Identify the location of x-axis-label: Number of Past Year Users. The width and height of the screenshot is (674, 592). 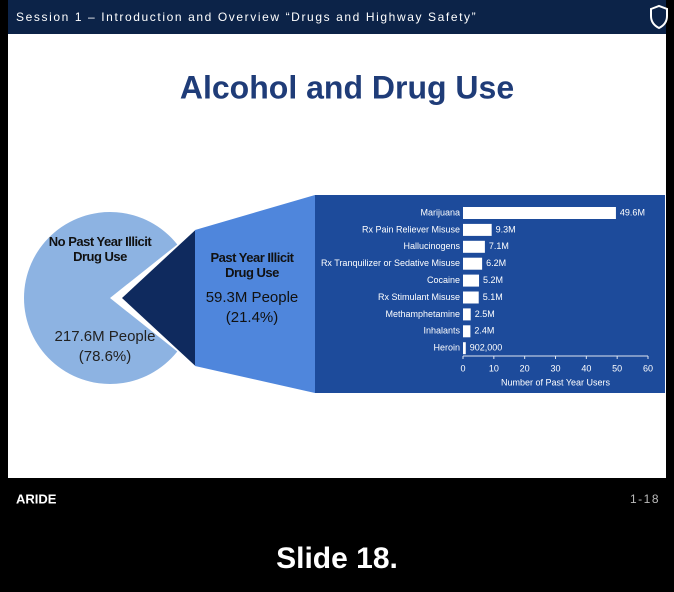
(556, 382).